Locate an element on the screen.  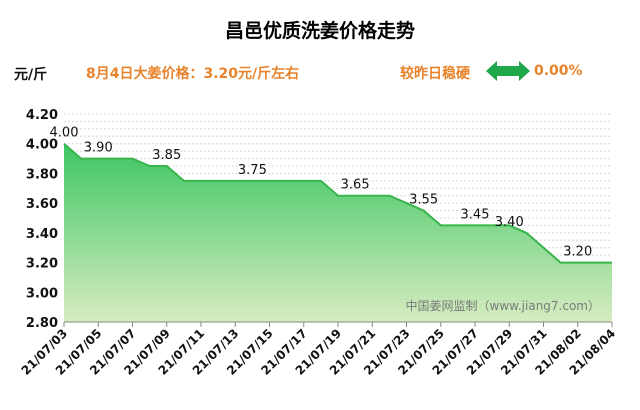
y-tick-labels: 2.80 3.00 3.20 3.40 3.60 3.80 4.00 4.20 is located at coordinates (42, 219).